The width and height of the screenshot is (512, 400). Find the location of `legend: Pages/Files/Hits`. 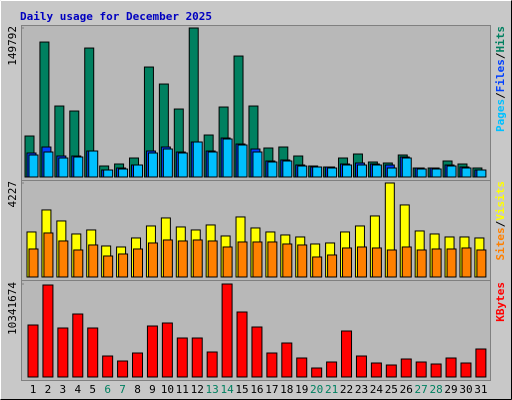

legend: Pages/Files/Hits is located at coordinates (500, 79).